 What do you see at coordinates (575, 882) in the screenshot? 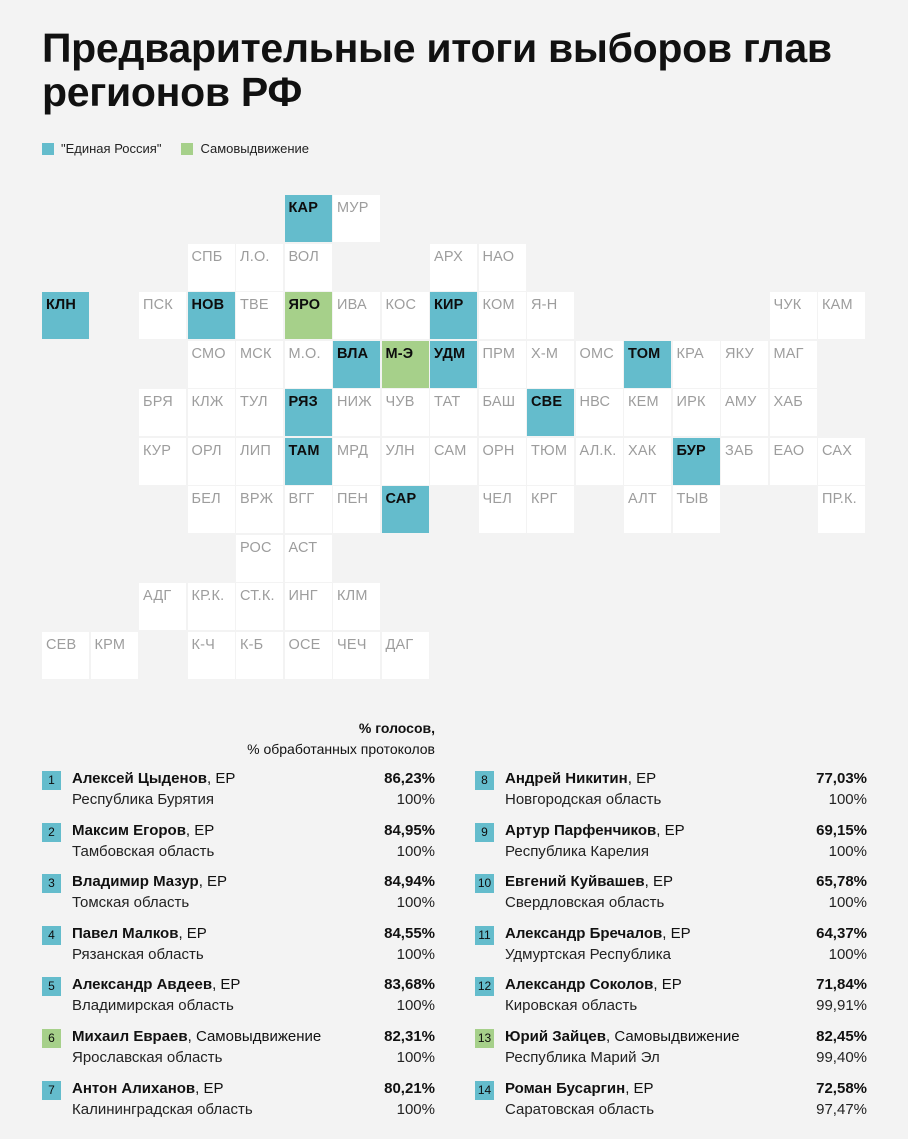
I see `candidate-name: Евгений Куйвашев` at bounding box center [575, 882].